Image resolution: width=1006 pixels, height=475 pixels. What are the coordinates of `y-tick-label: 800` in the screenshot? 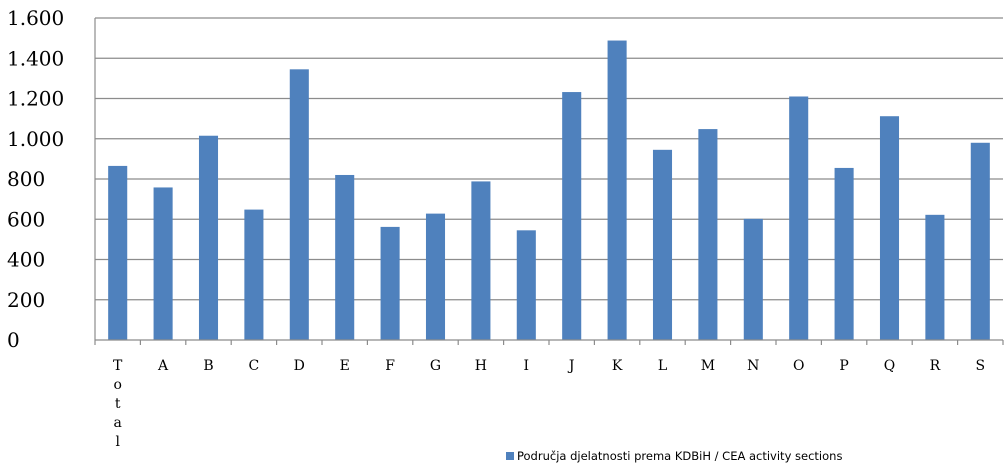 It's located at (26, 179).